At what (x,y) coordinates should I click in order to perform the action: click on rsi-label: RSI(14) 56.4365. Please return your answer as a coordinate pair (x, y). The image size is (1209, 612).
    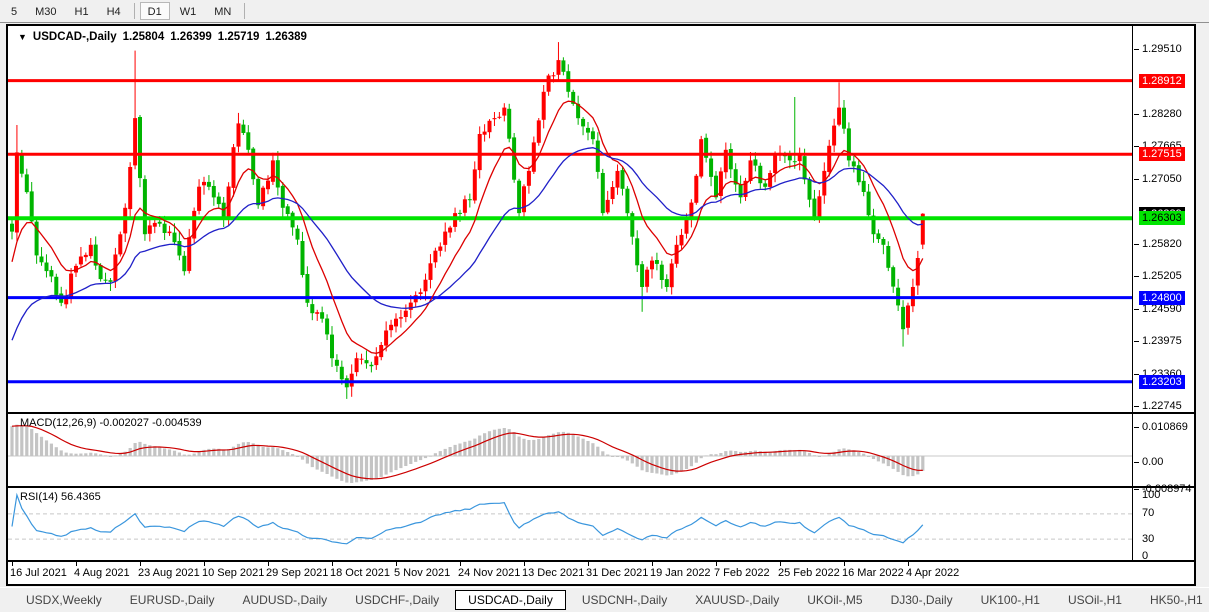
    Looking at the image, I should click on (60, 497).